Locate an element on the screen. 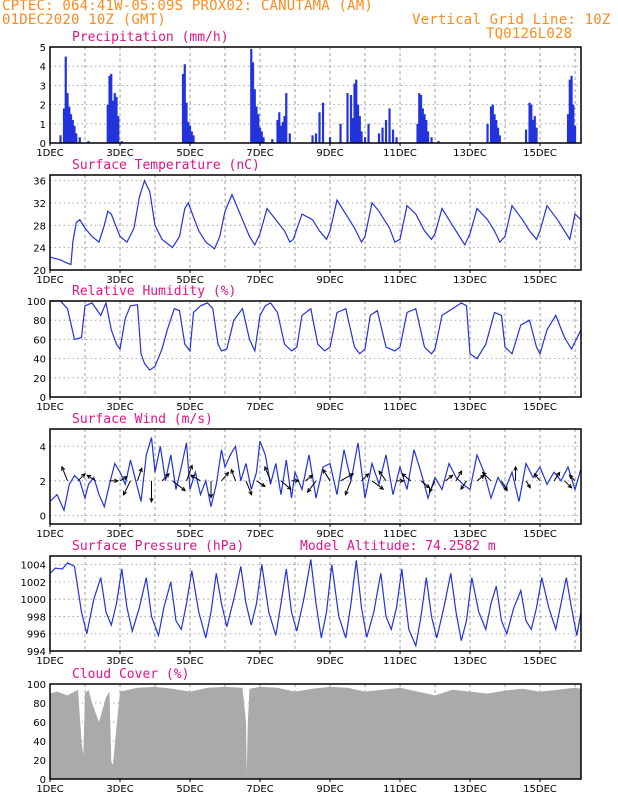 Image resolution: width=618 pixels, height=800 pixels. wind-frame is located at coordinates (315, 476).